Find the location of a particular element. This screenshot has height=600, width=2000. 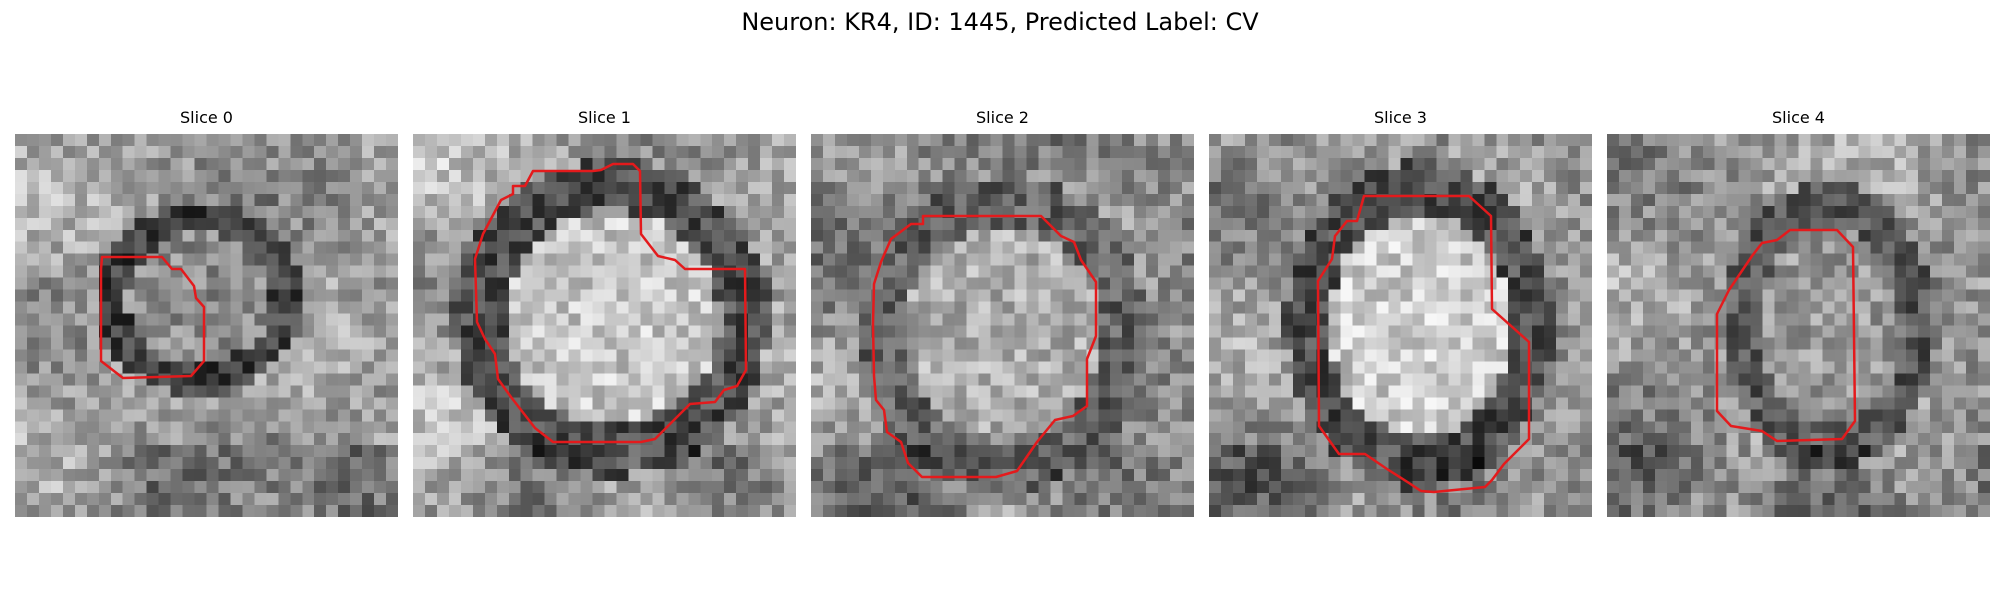

slice-title: Slice 4 is located at coordinates (1798, 117).